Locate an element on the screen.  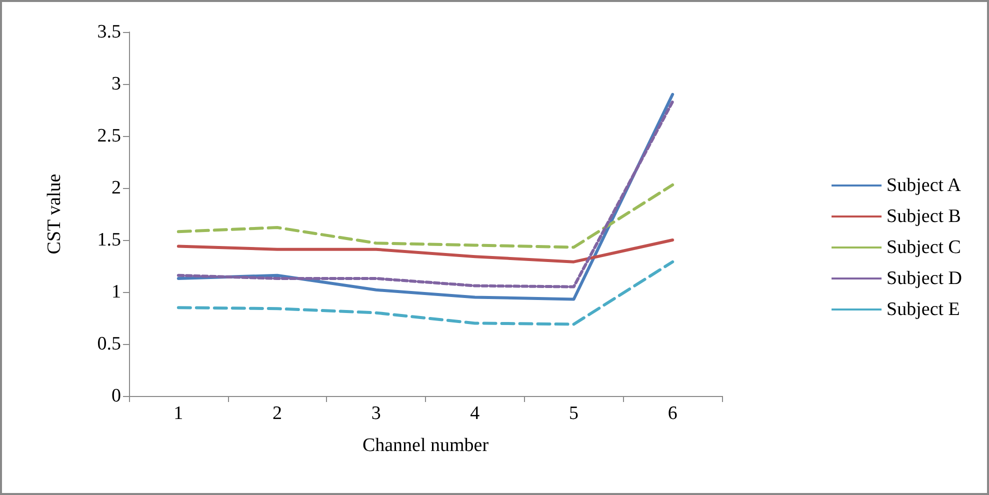
y-tick-label: 1.5 is located at coordinates (109, 240).